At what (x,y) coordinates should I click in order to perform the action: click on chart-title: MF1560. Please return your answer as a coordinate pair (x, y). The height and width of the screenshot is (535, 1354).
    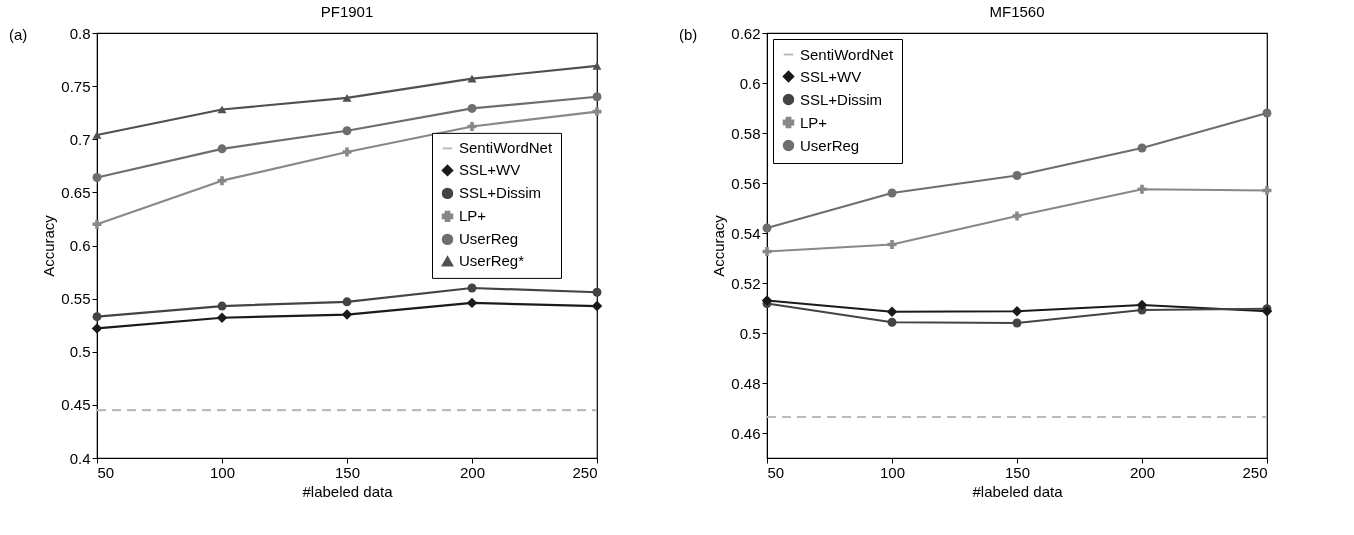
    Looking at the image, I should click on (1017, 11).